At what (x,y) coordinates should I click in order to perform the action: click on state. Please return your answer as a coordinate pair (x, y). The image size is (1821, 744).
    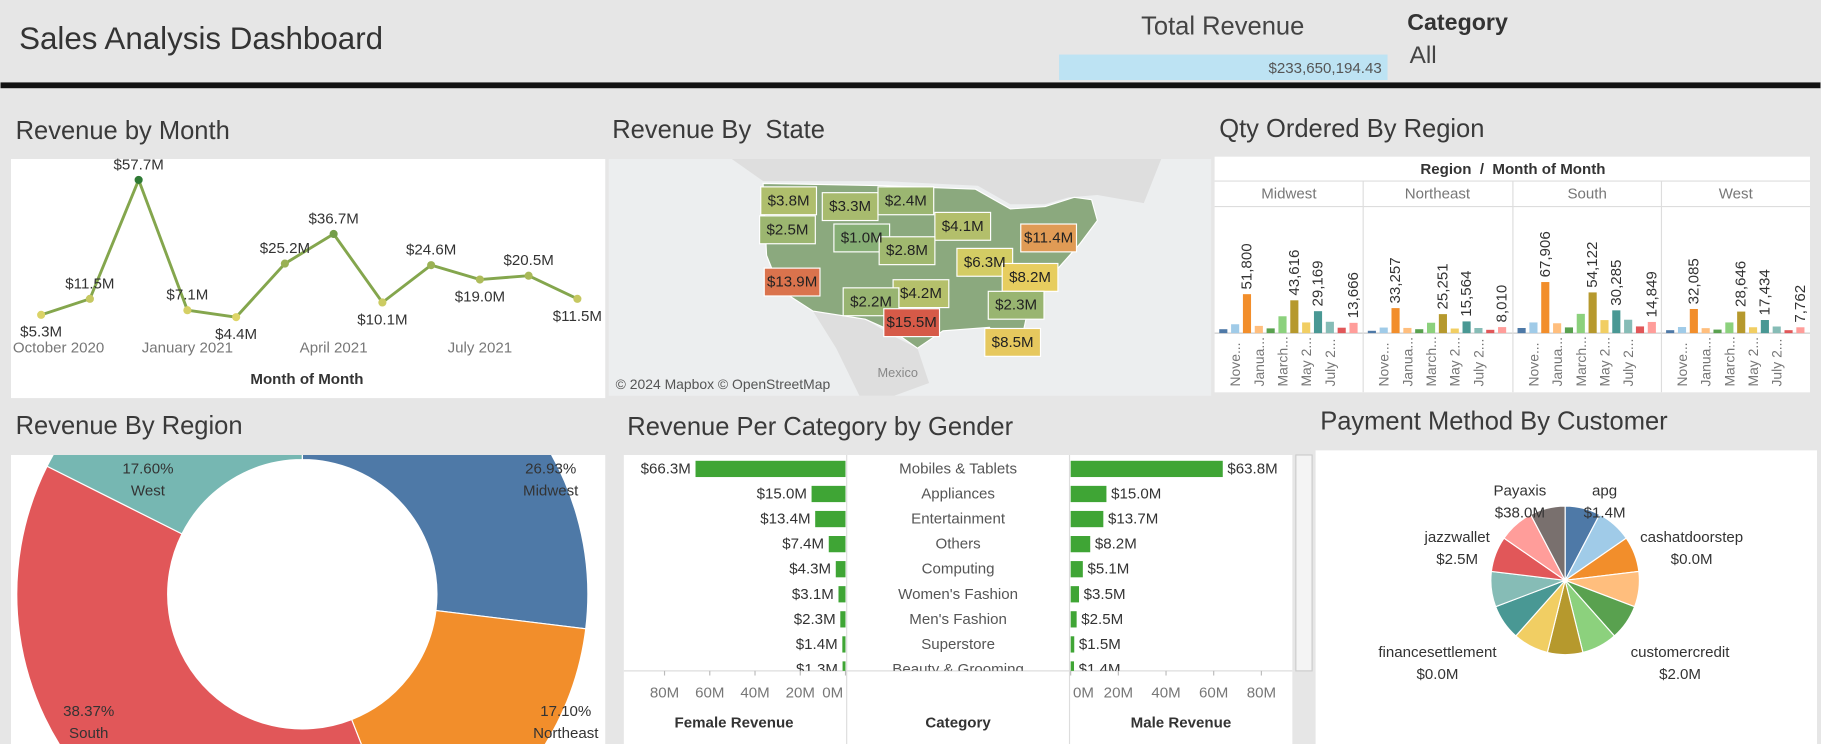
    Looking at the image, I should click on (850, 207).